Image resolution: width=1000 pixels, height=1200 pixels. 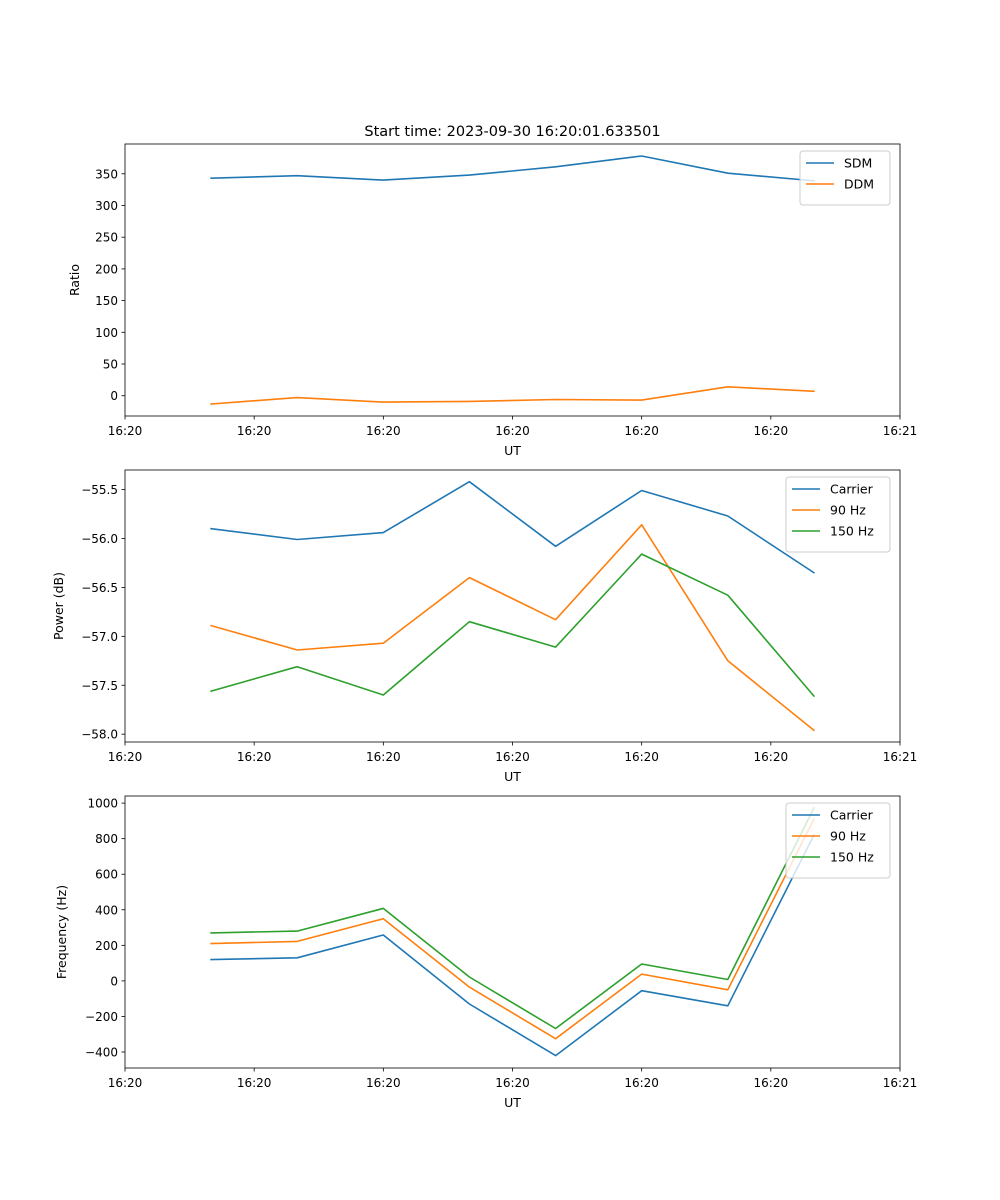 What do you see at coordinates (102, 804) in the screenshot?
I see `y-tick-label: 1000` at bounding box center [102, 804].